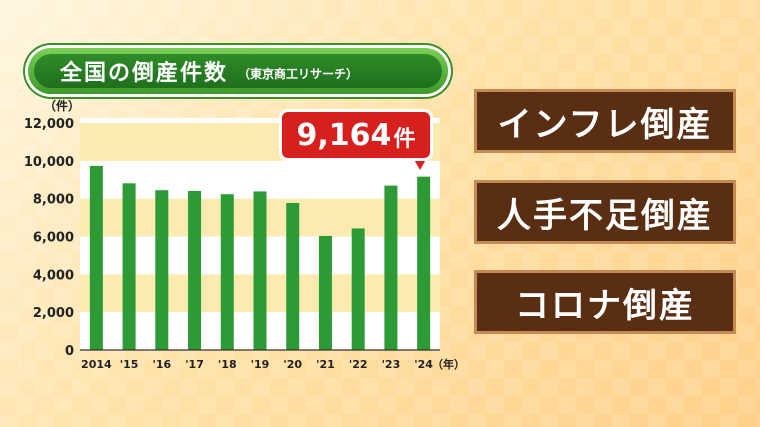  I want to click on y-tick-label: 0, so click(69, 351).